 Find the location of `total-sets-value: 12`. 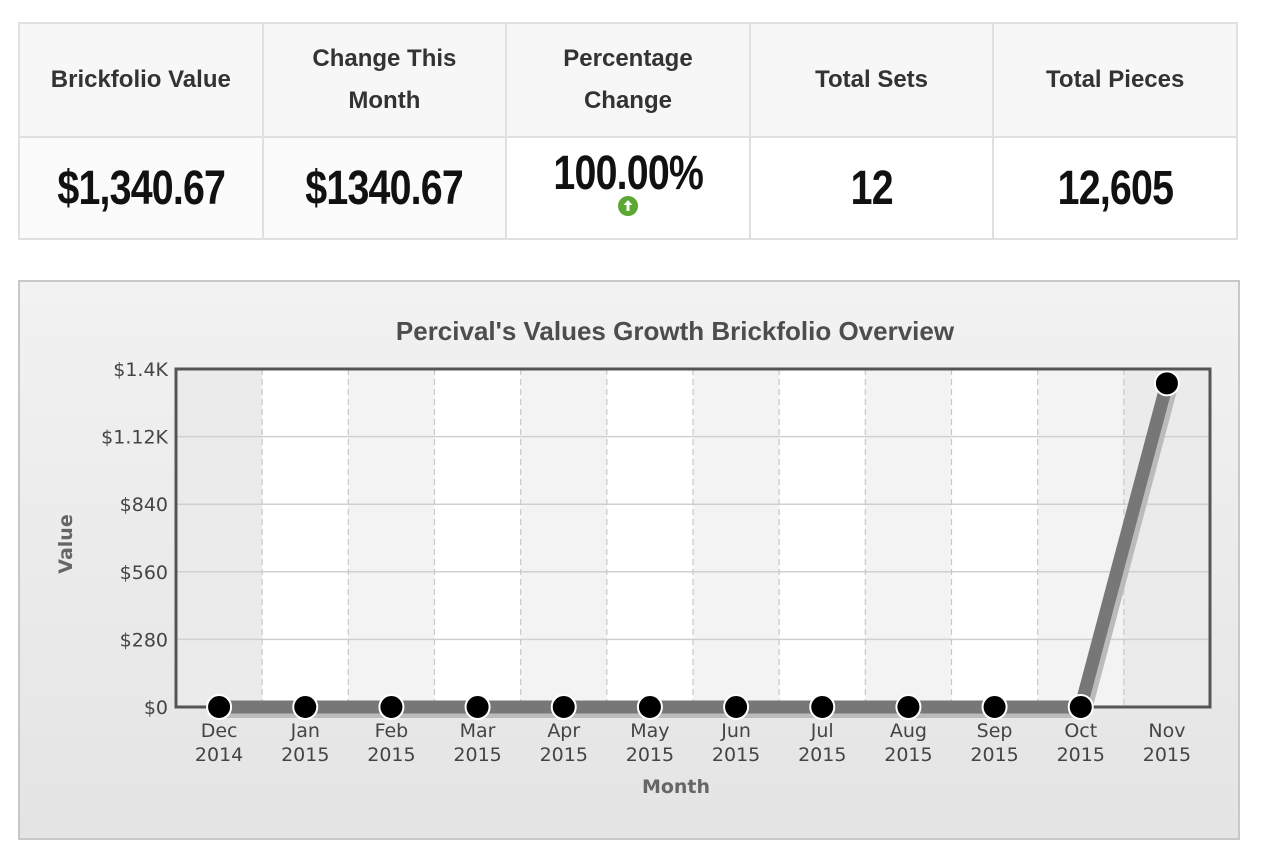

total-sets-value: 12 is located at coordinates (872, 188).